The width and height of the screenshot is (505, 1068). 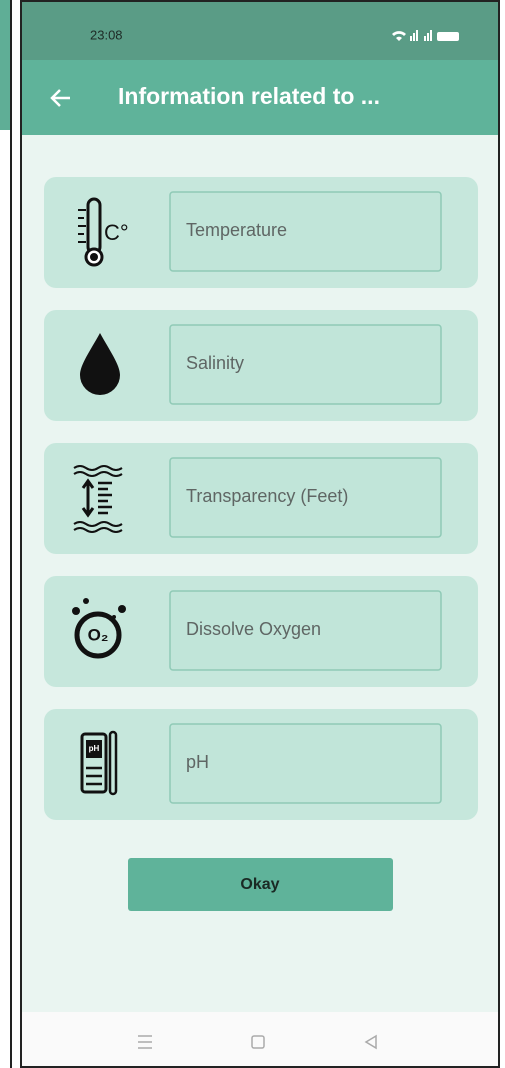 I want to click on nav-icons, so click(x=257, y=1042).